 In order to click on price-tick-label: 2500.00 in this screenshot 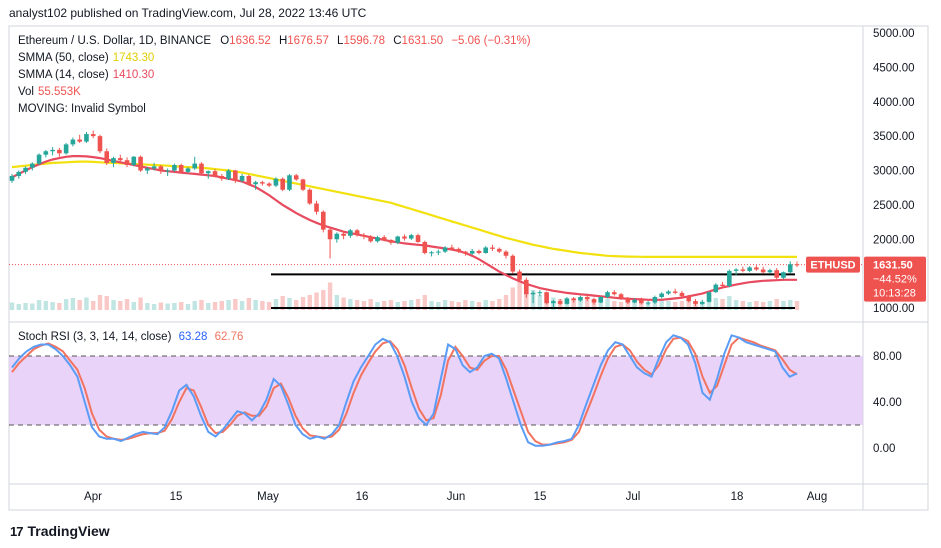, I will do `click(894, 206)`.